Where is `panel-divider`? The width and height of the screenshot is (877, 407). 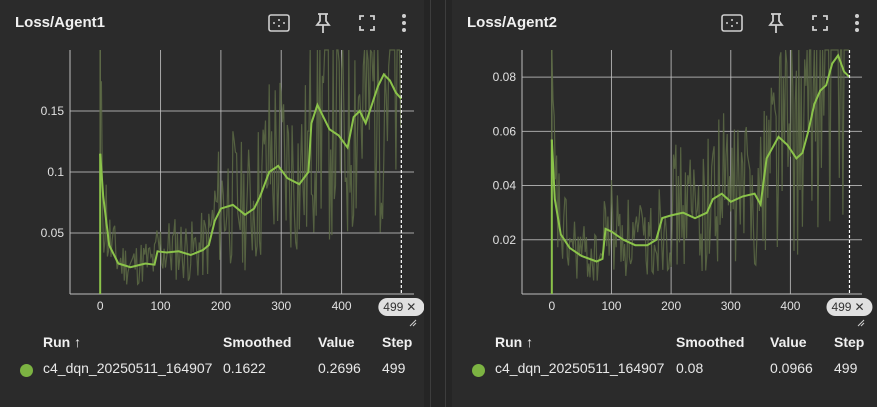 panel-divider is located at coordinates (438, 203).